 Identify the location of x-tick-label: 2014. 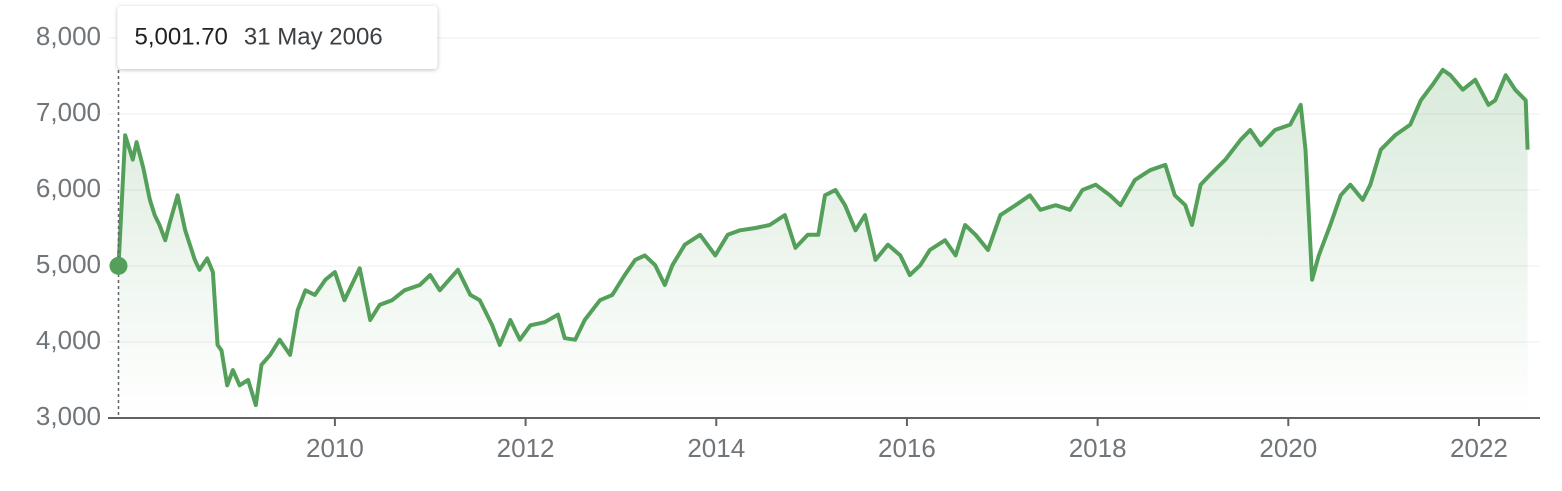
(716, 448).